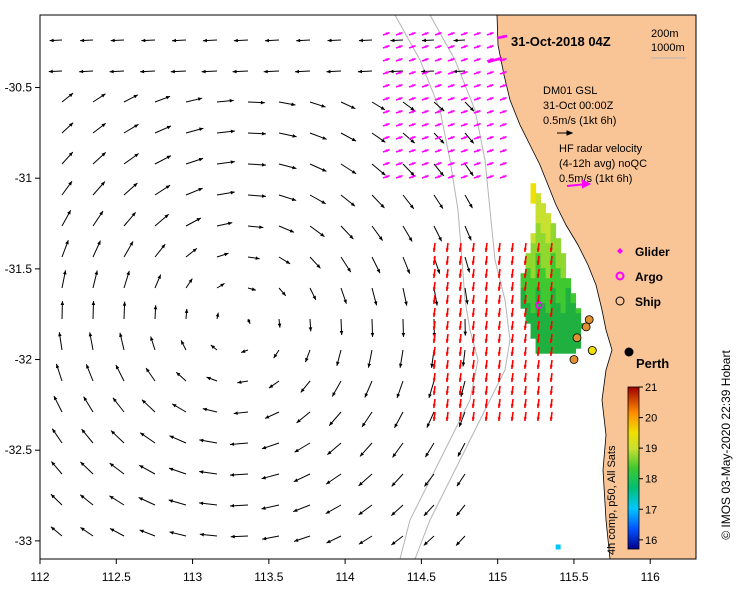 This screenshot has width=739, height=592. Describe the element at coordinates (612, 500) in the screenshot. I see `colorbar-label: 4h comp, p50, All Sats` at that location.